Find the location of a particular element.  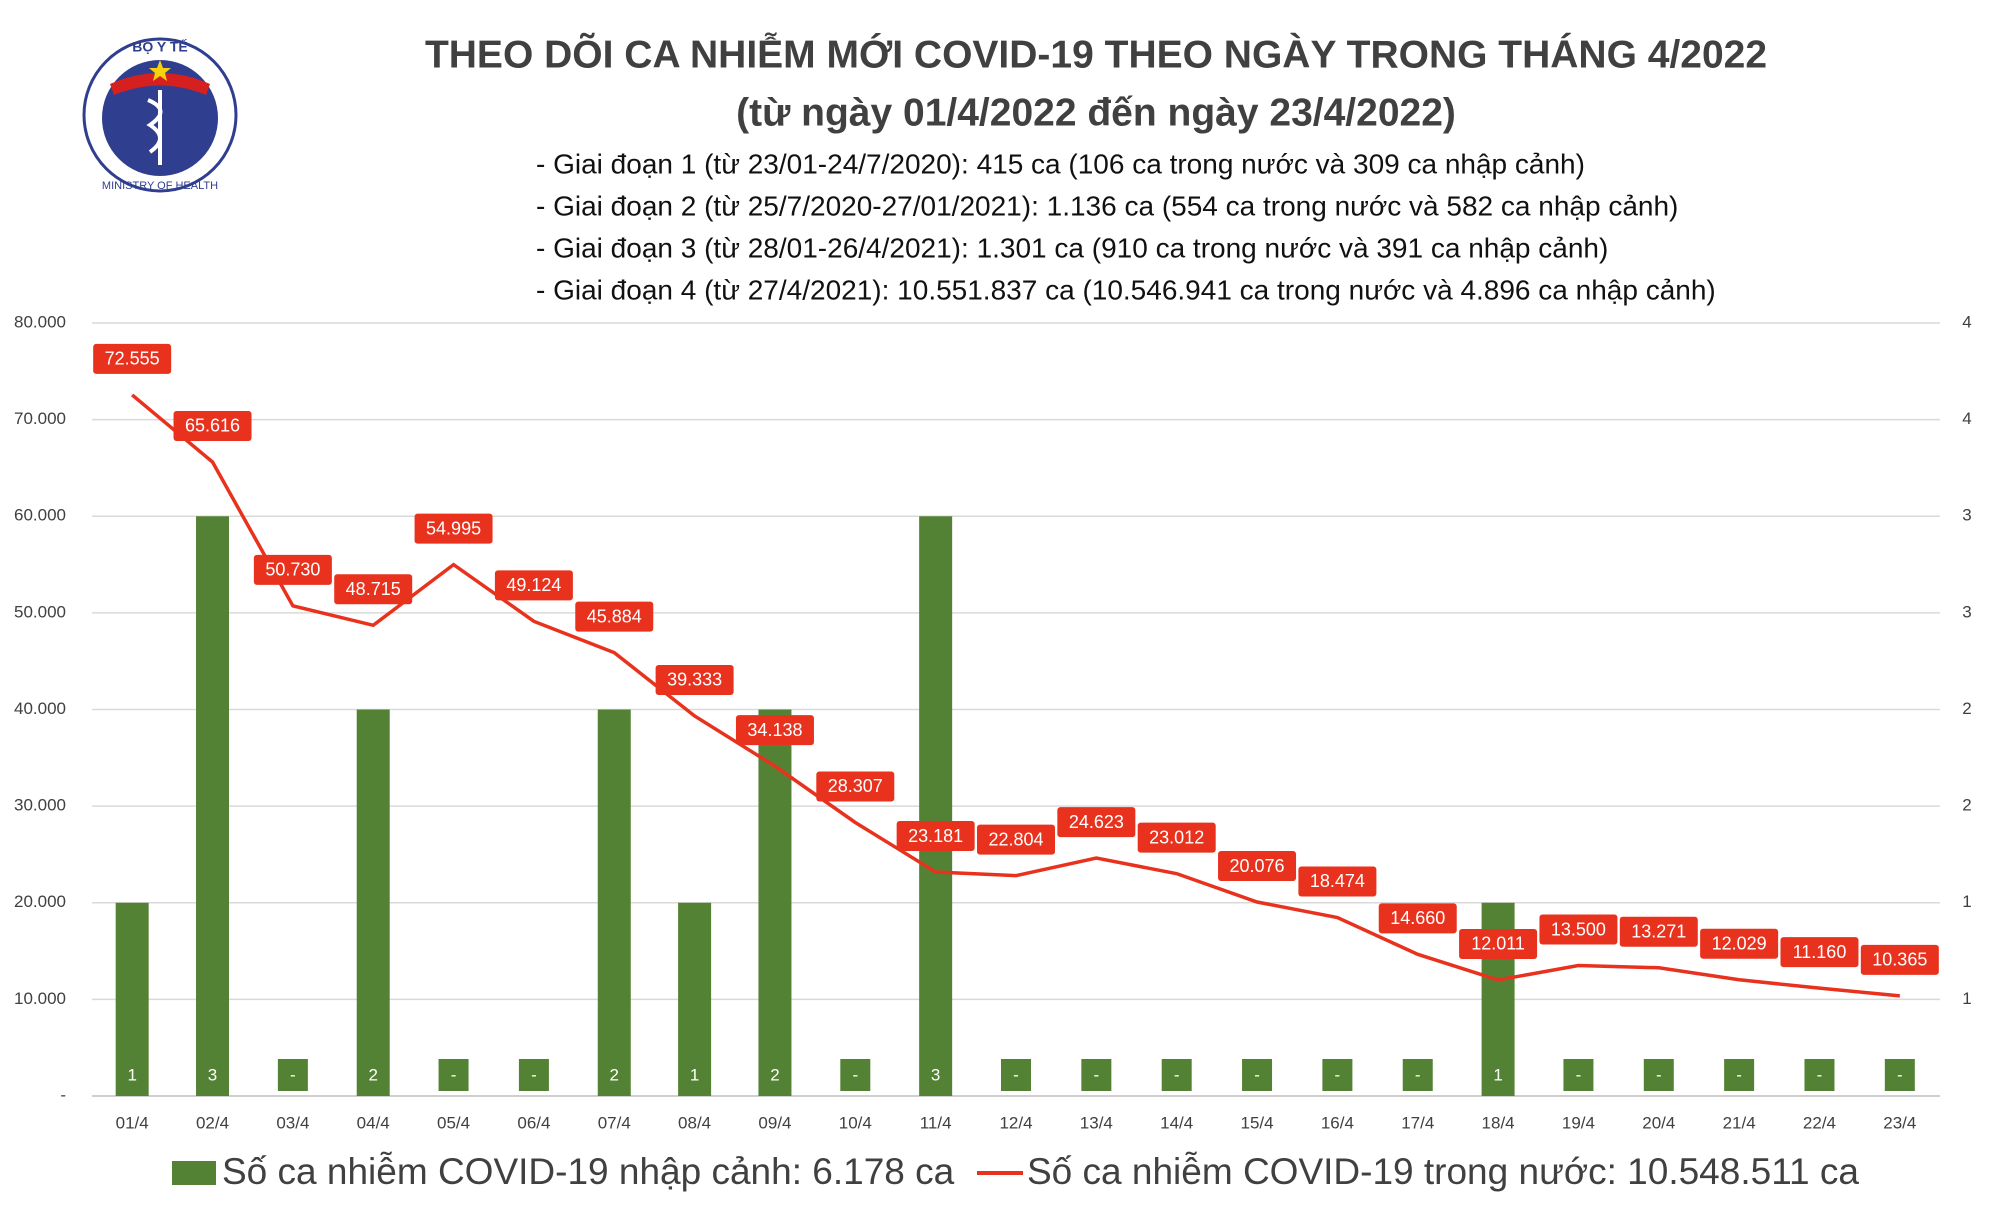

line-label: 39.333 is located at coordinates (694, 680).